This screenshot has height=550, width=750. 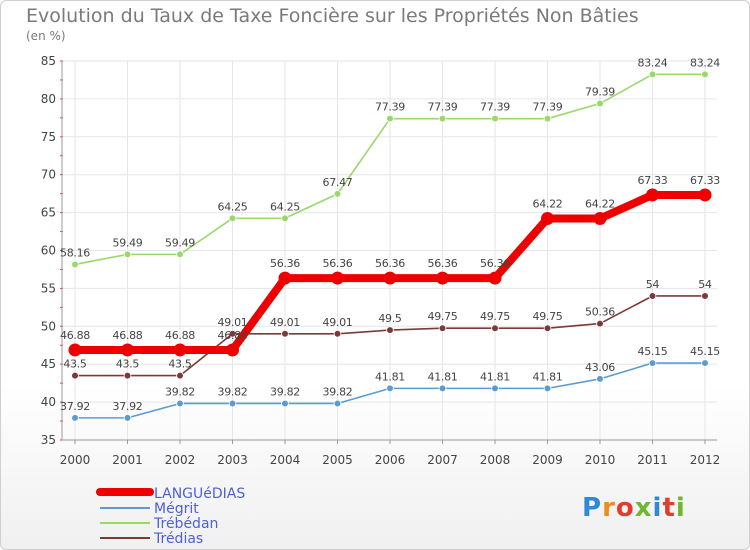 I want to click on point-trebedan-2004, so click(x=285, y=218).